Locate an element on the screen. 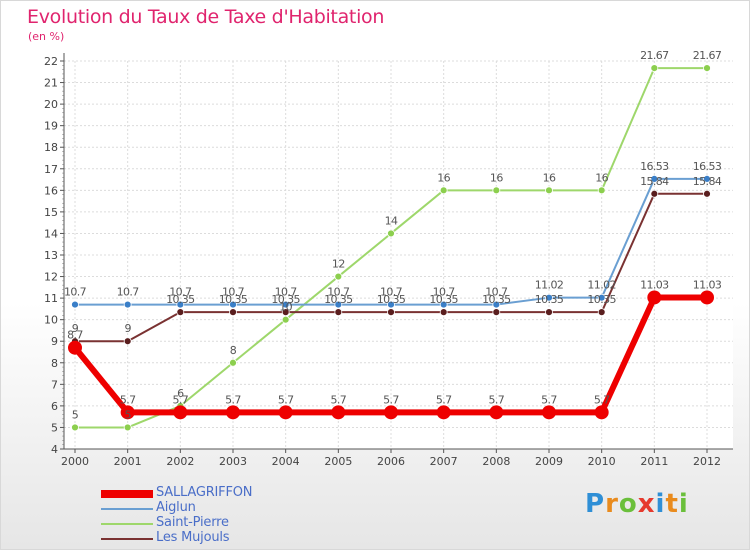  y-tick-label: 15 is located at coordinates (51, 212).